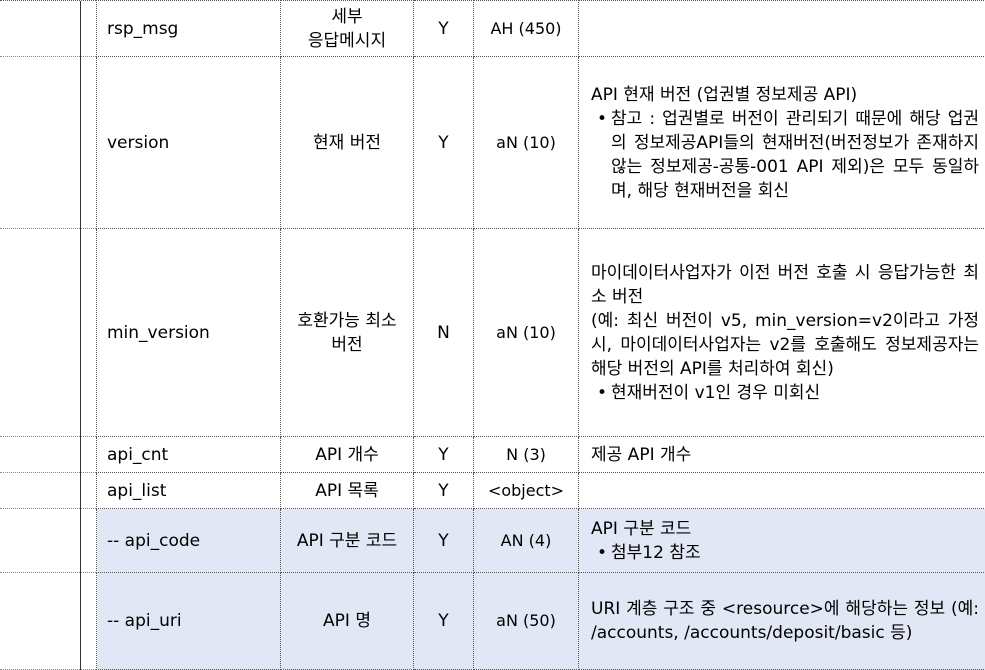  I want to click on field-description: API 개수, so click(347, 455).